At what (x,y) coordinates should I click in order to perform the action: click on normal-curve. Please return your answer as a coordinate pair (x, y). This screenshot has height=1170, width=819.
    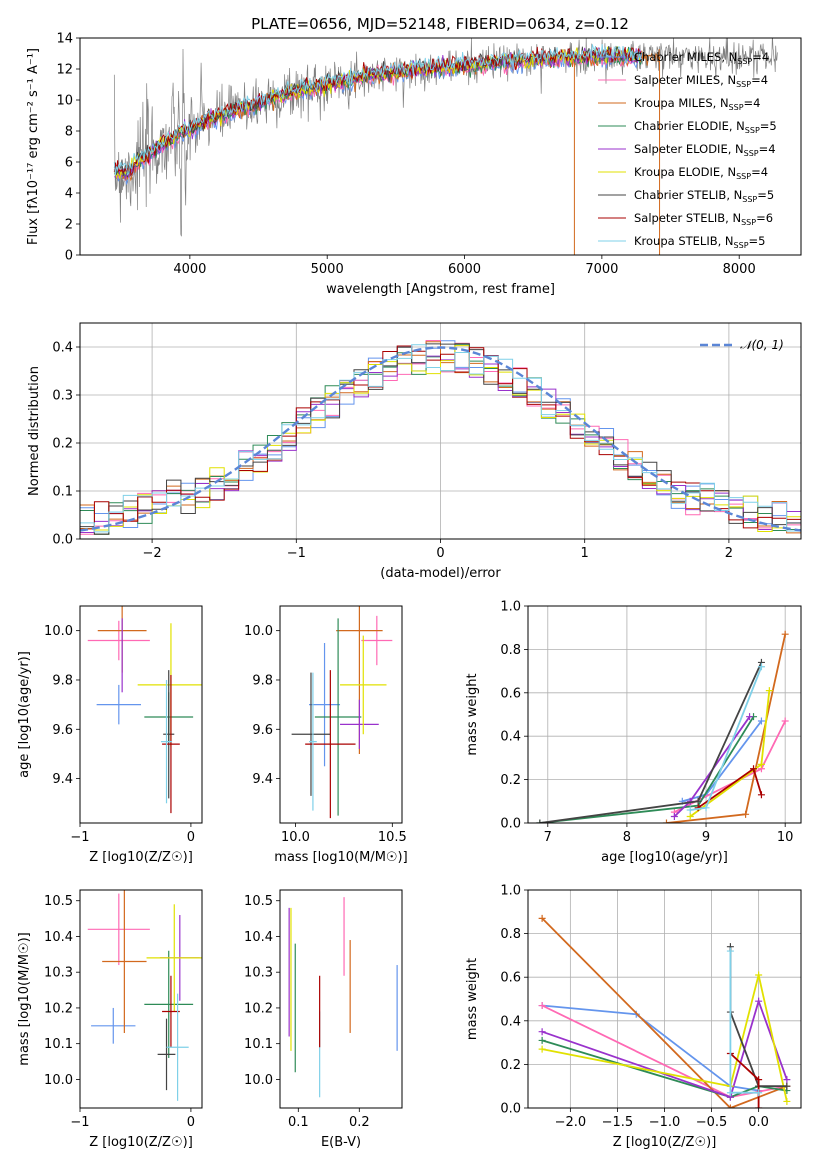
    Looking at the image, I should click on (440, 439).